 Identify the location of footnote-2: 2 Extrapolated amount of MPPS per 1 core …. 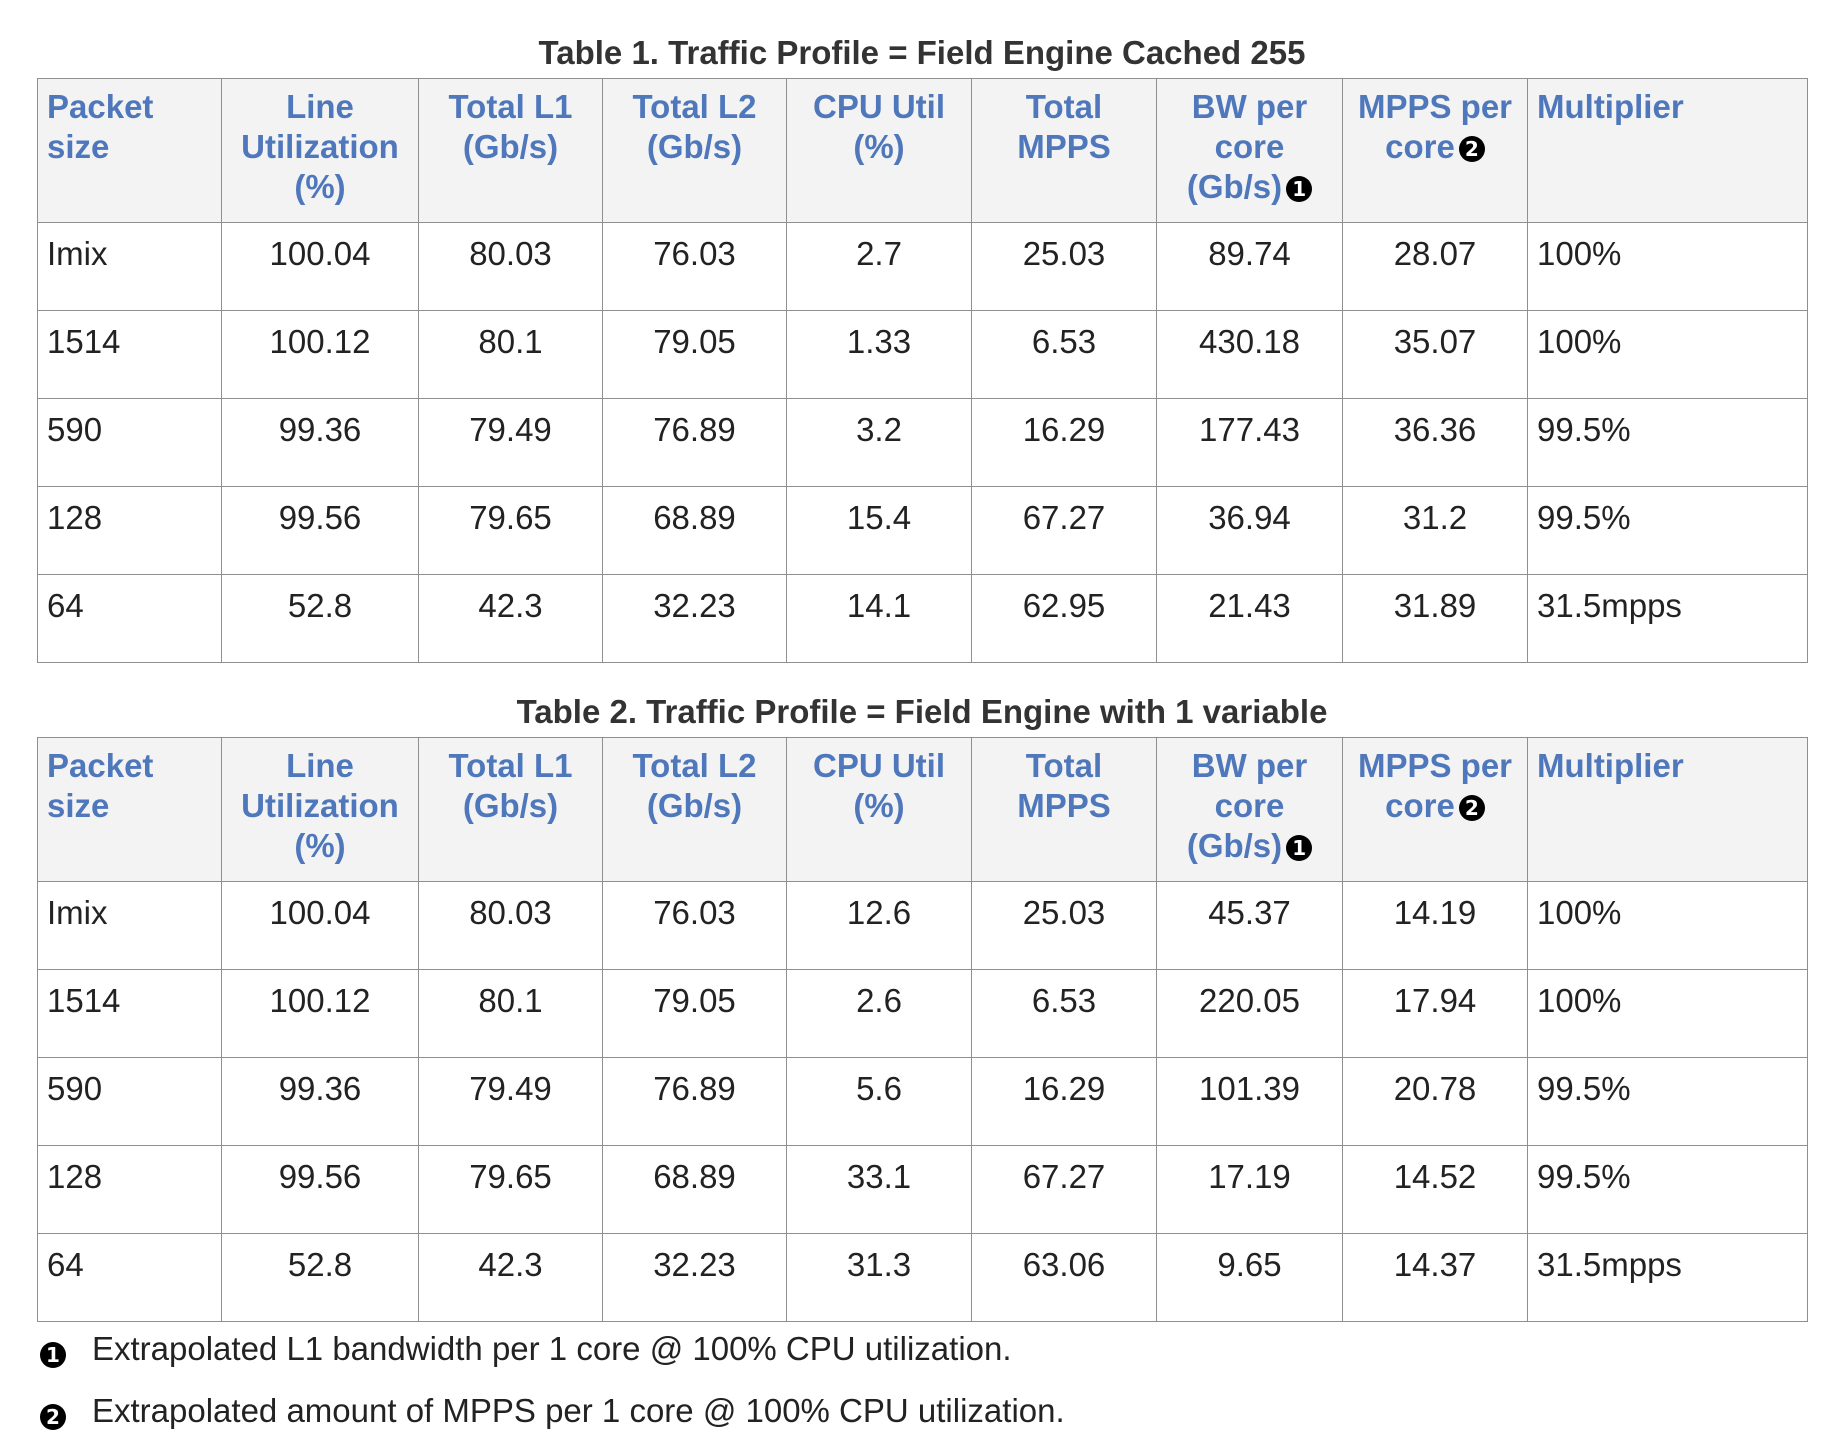
(920, 1411).